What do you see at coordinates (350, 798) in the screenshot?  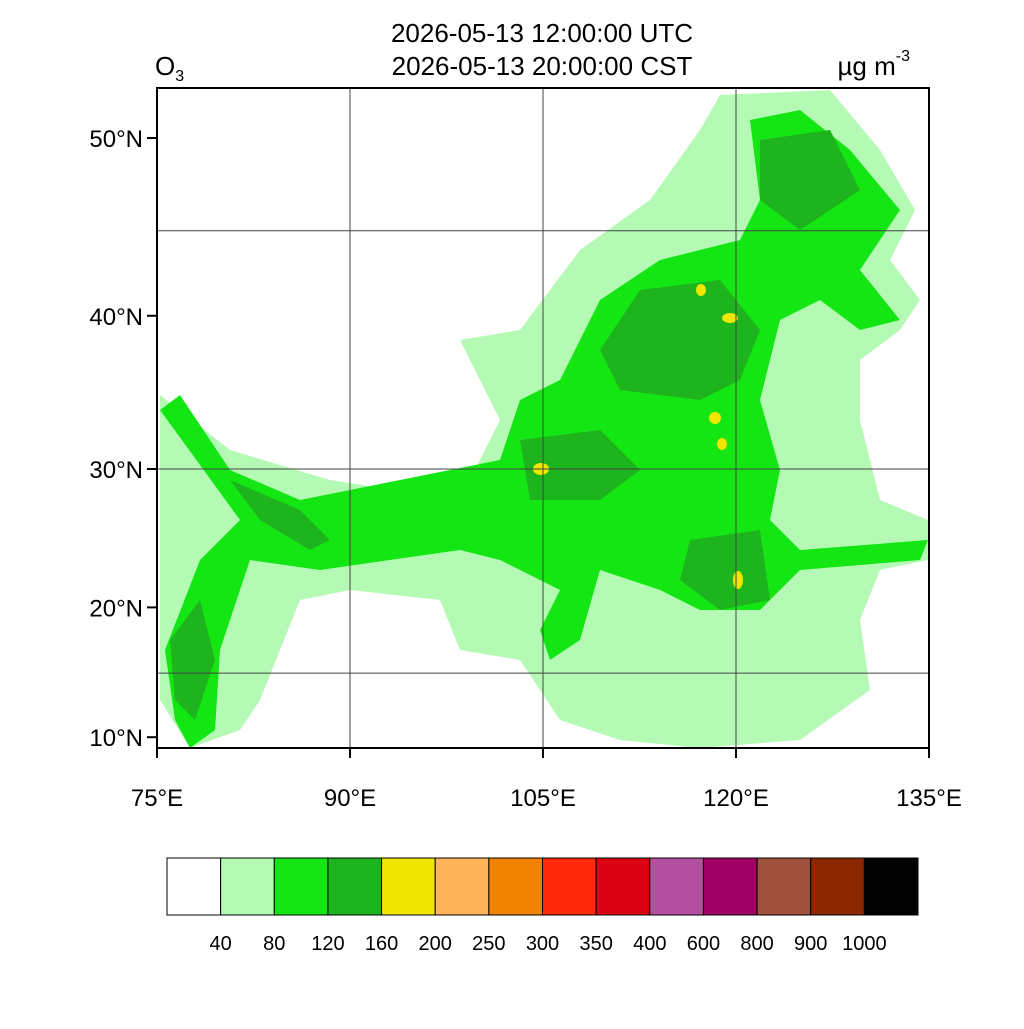 I see `x-tick-label: 90°E` at bounding box center [350, 798].